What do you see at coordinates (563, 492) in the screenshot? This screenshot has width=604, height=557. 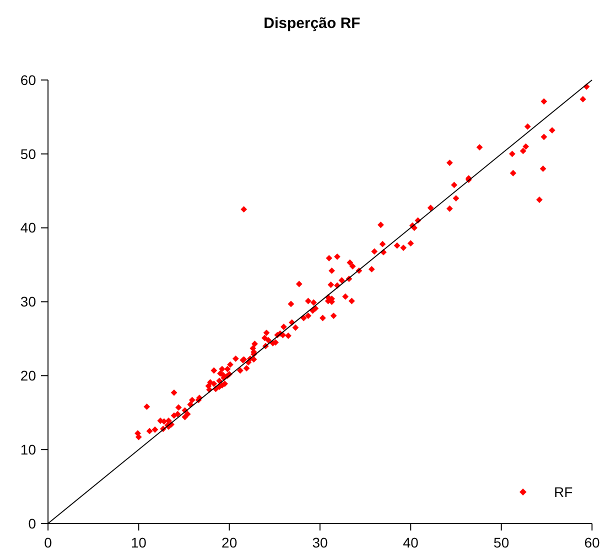 I see `legend-label: RF` at bounding box center [563, 492].